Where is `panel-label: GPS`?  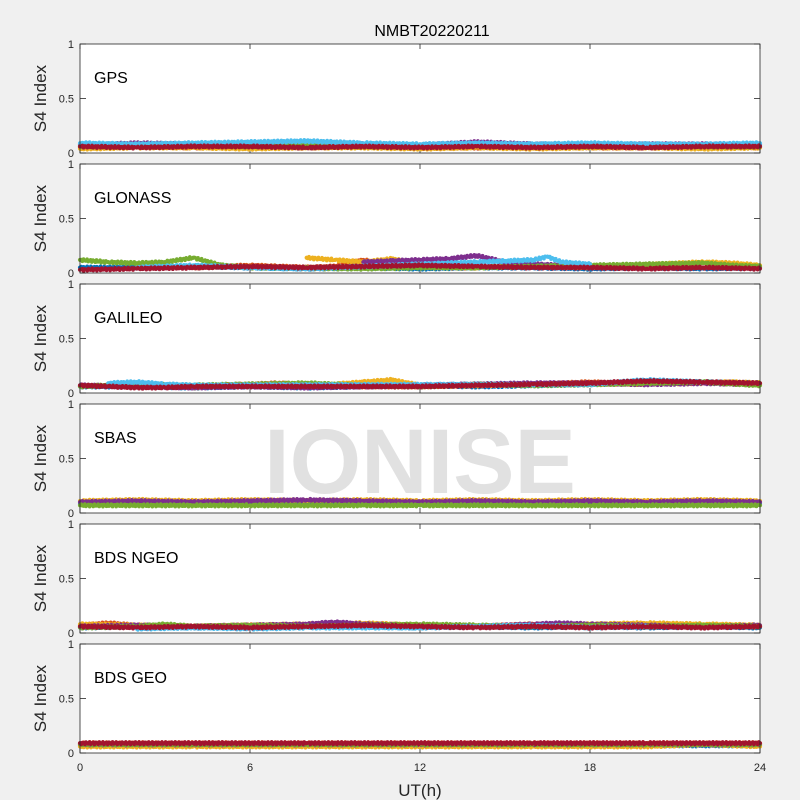
panel-label: GPS is located at coordinates (111, 78).